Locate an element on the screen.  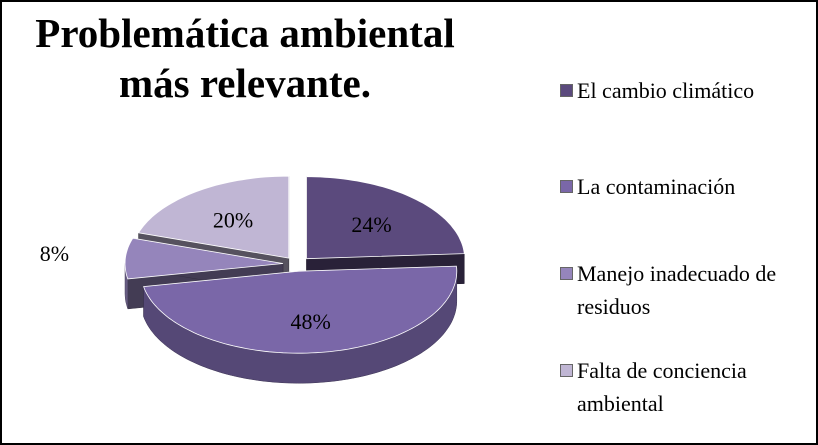
pie-slice is located at coordinates (300, 324).